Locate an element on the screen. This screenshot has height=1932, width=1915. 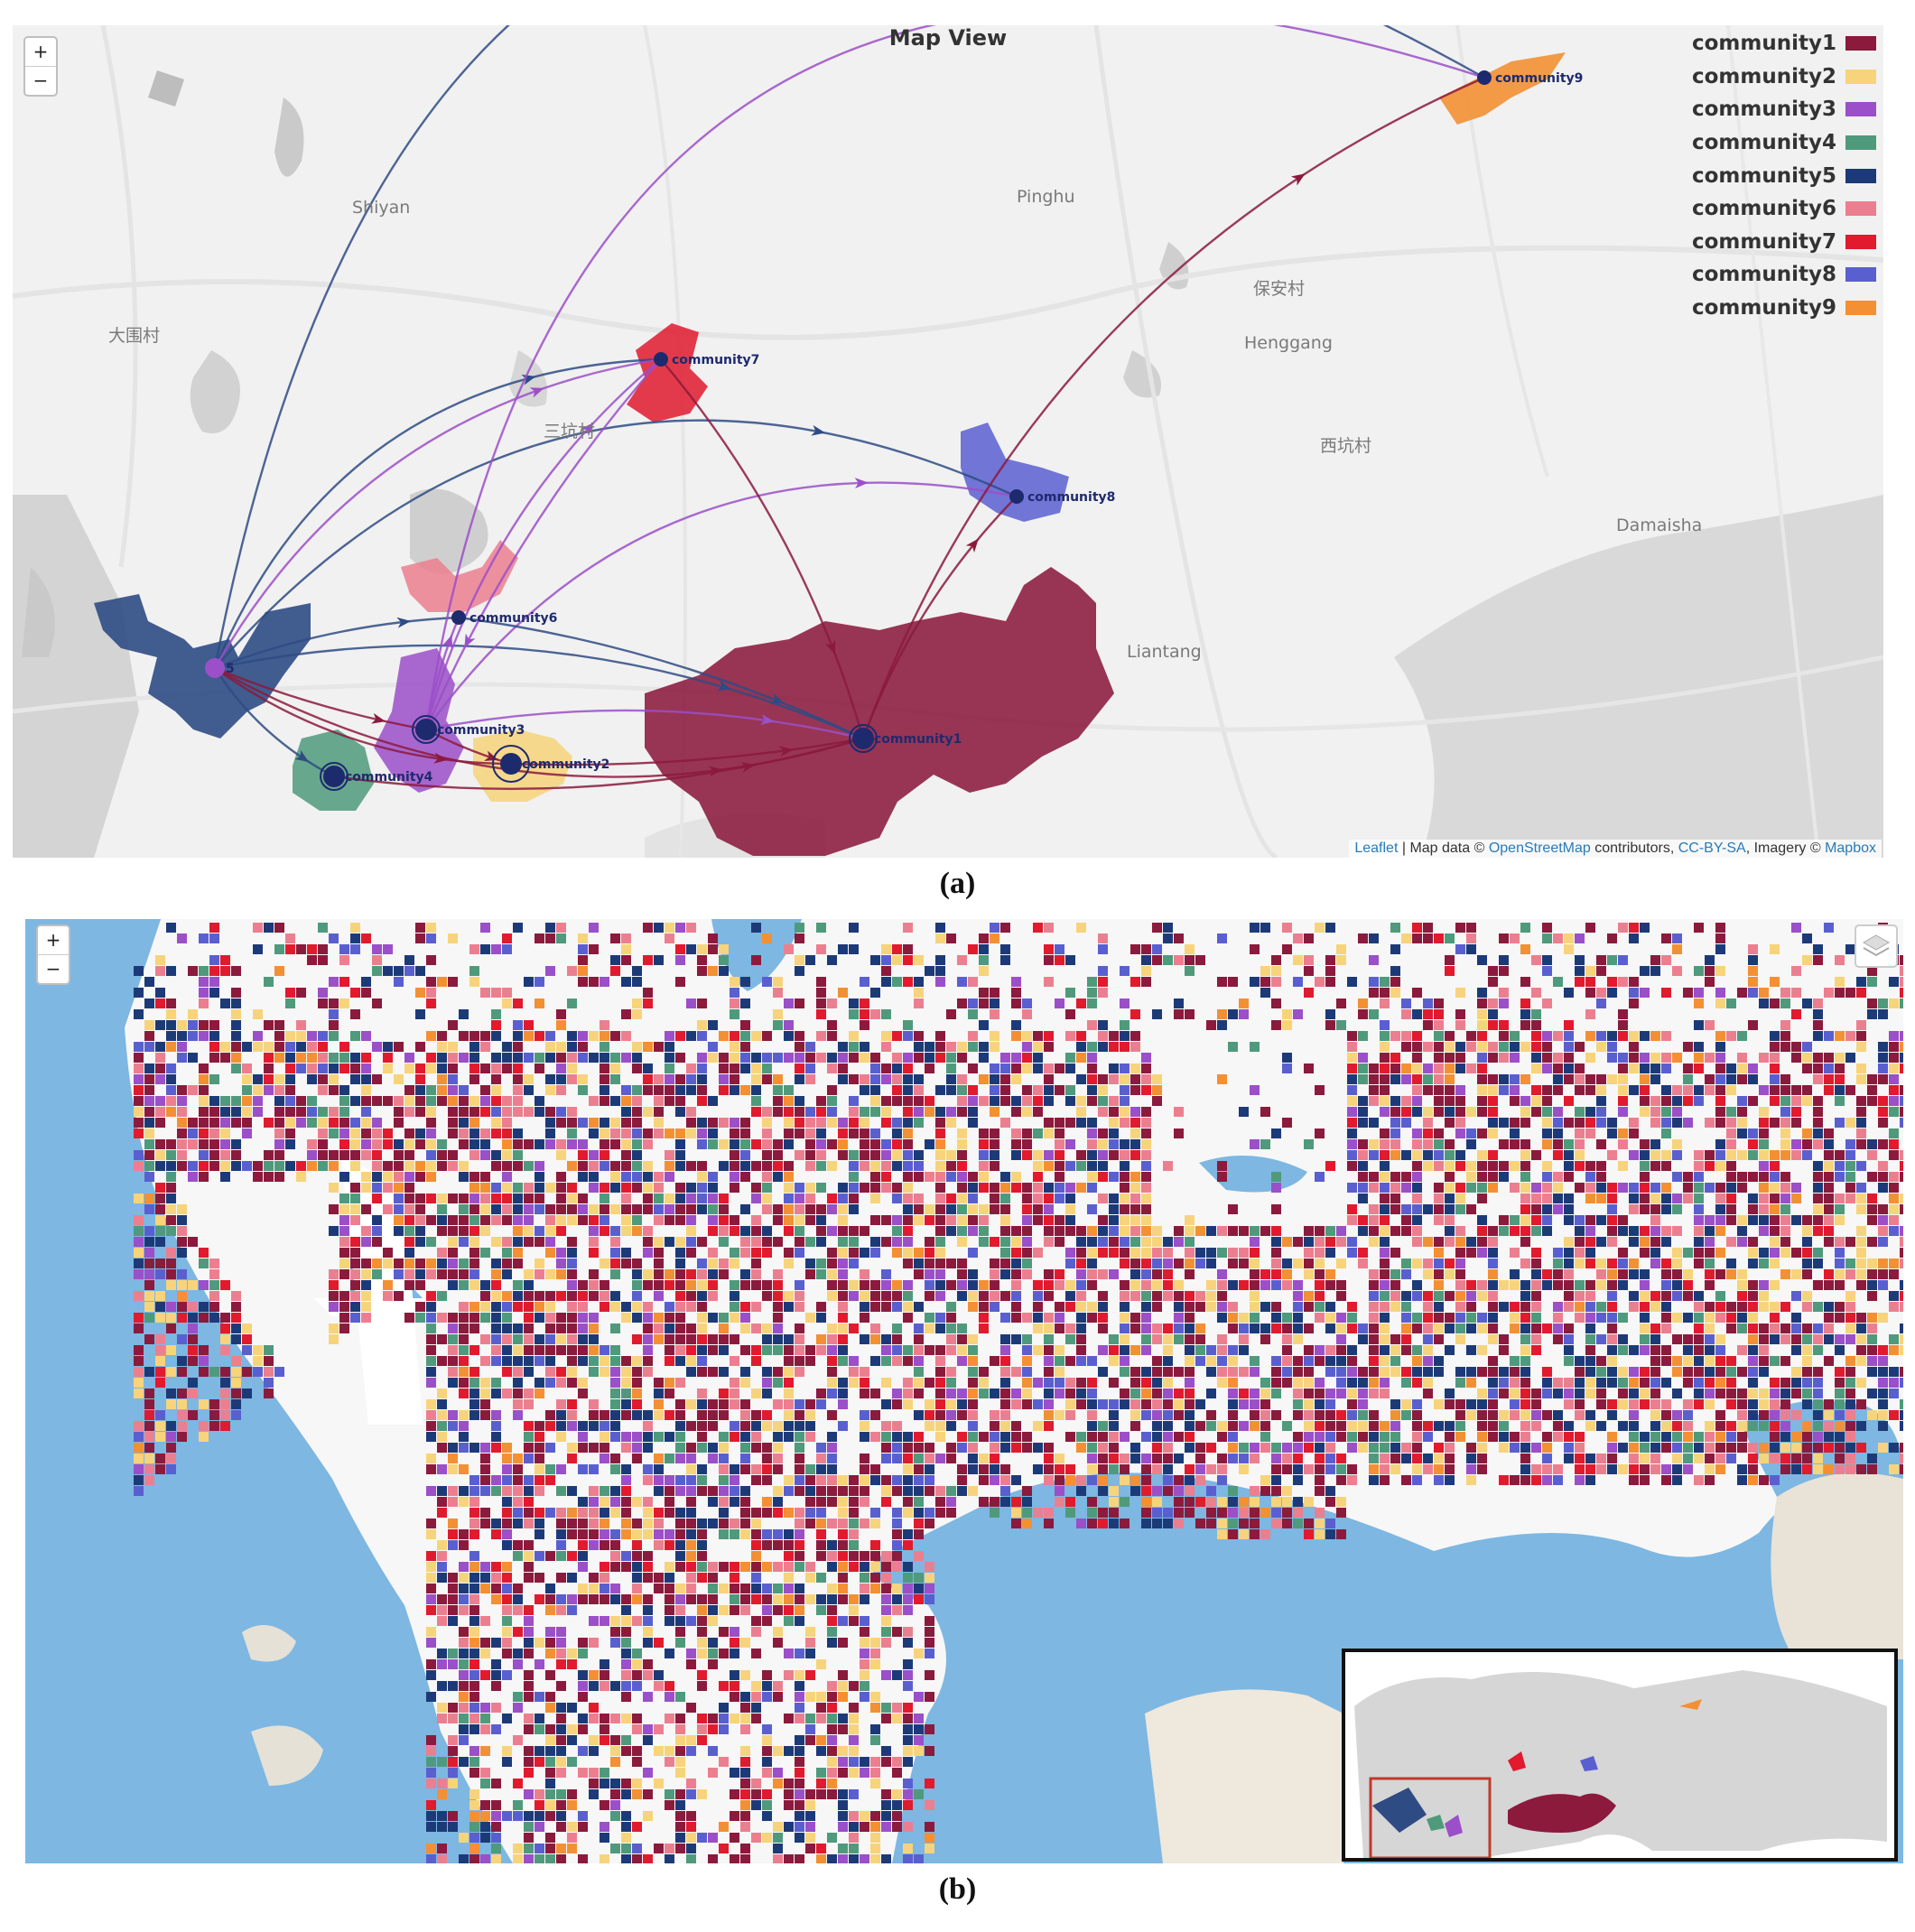
community-node: 5 is located at coordinates (220, 668).